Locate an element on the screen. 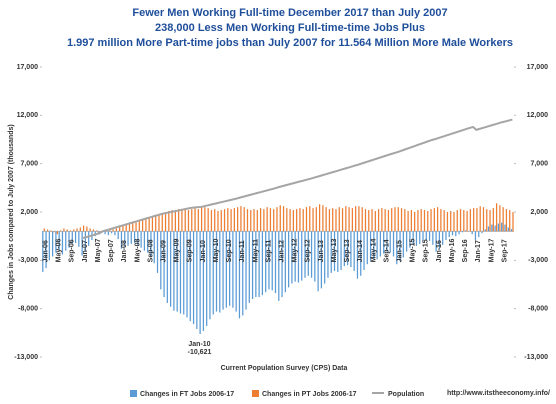  x-axis-label: Current Population Survey (CPS) Data is located at coordinates (284, 368).